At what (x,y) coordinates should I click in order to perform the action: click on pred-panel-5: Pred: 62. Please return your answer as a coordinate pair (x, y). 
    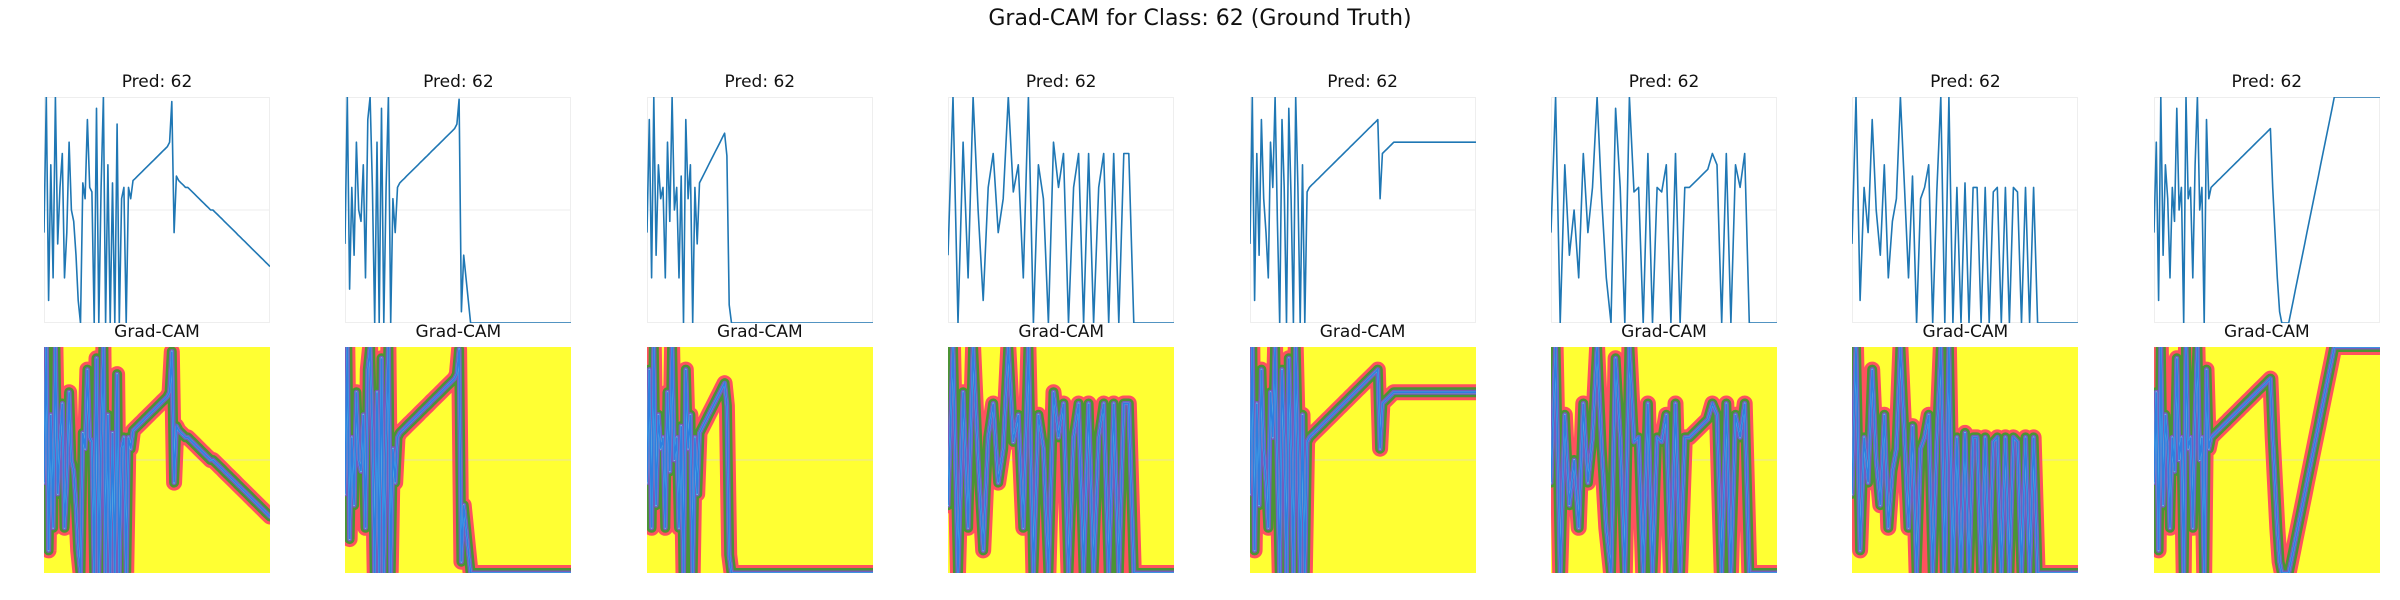
    Looking at the image, I should click on (1362, 197).